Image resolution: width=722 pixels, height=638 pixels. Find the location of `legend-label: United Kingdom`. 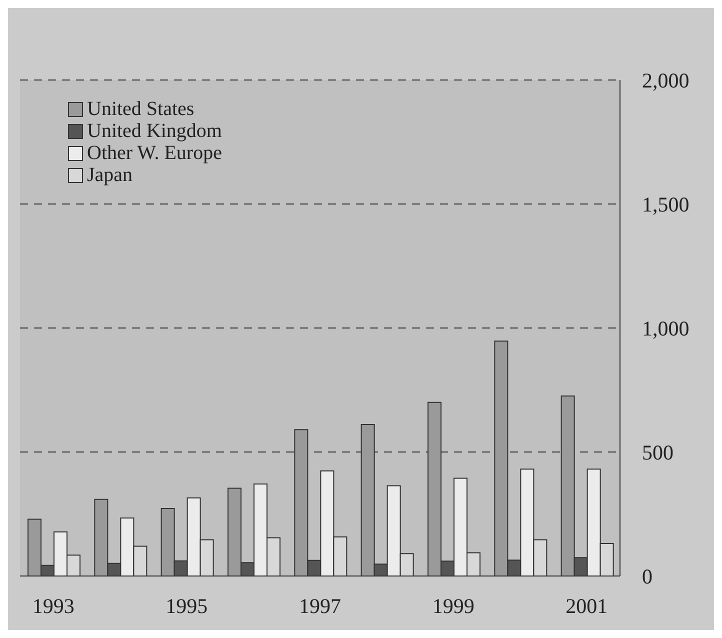

legend-label: United Kingdom is located at coordinates (154, 131).